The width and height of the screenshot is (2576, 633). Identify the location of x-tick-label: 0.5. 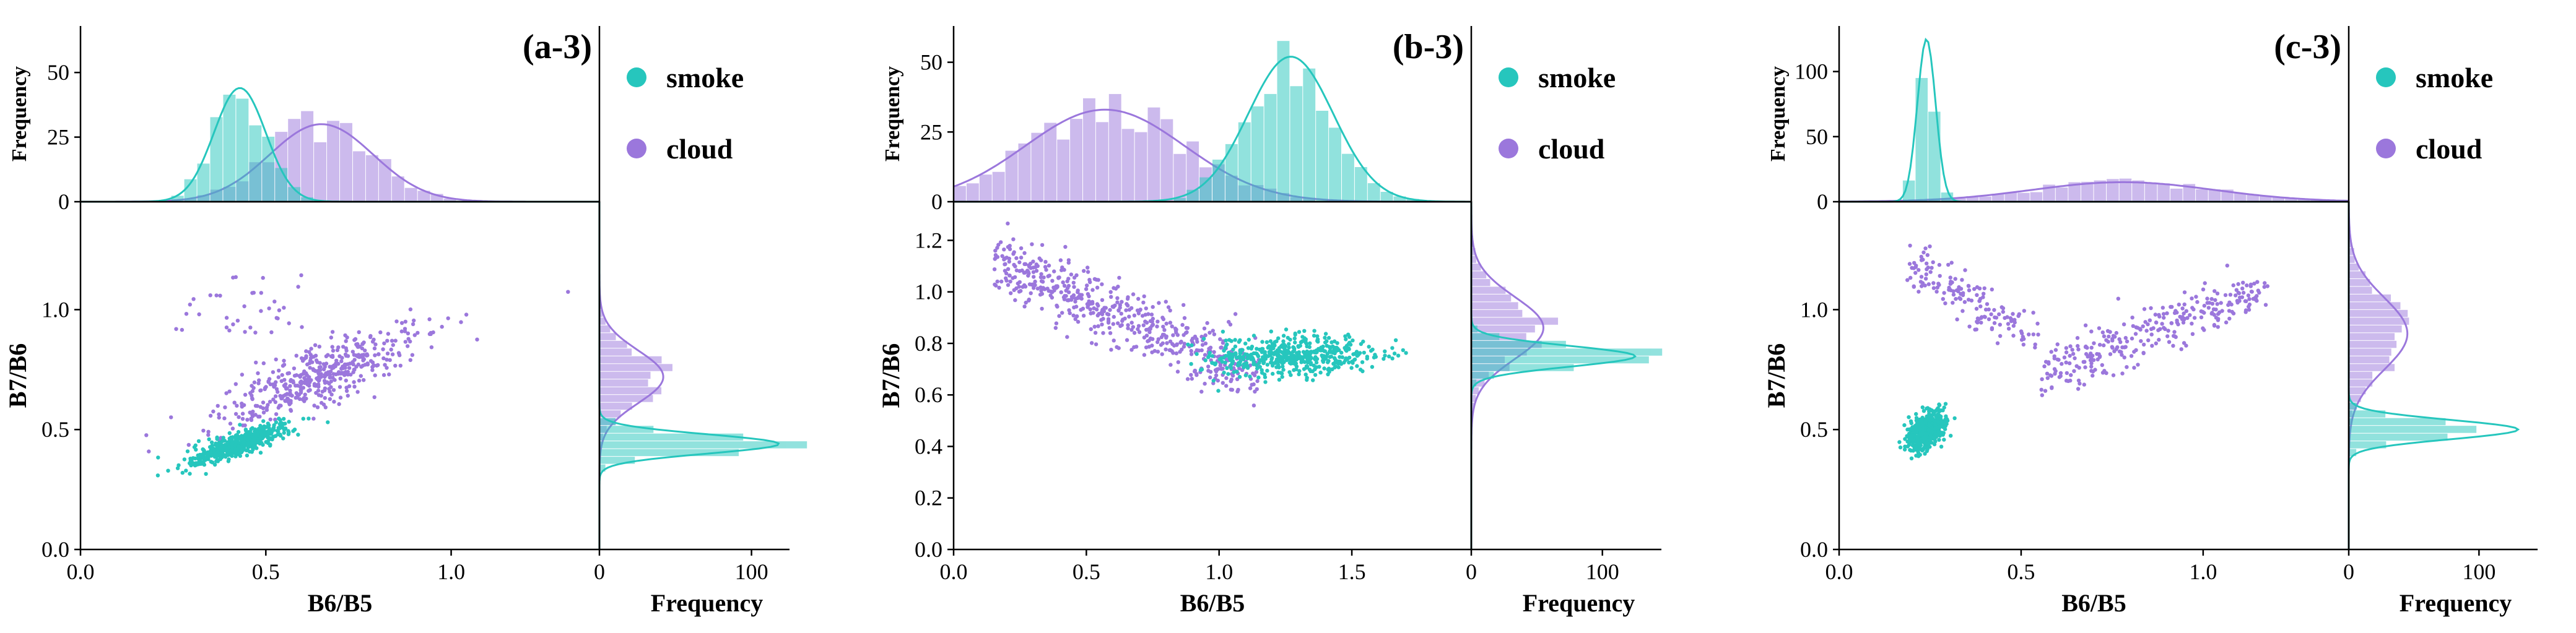
(266, 571).